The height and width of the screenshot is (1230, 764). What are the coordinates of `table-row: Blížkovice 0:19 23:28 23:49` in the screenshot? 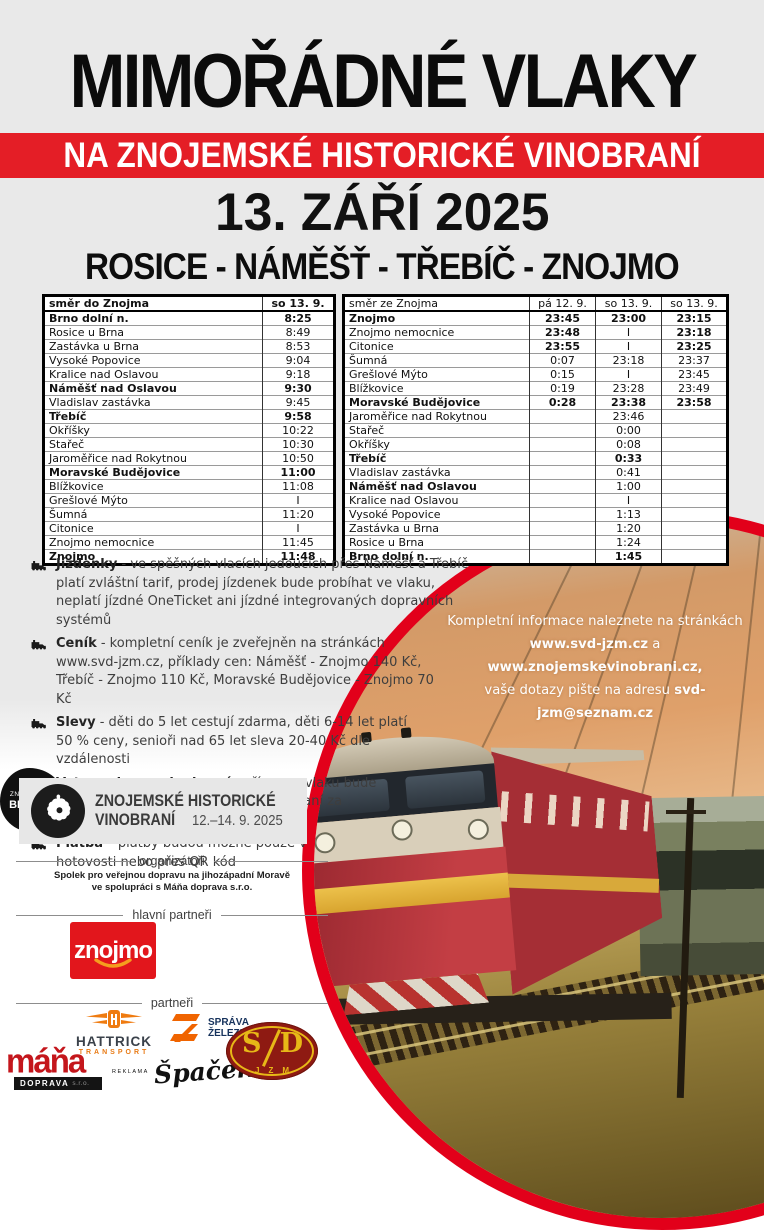 It's located at (535, 388).